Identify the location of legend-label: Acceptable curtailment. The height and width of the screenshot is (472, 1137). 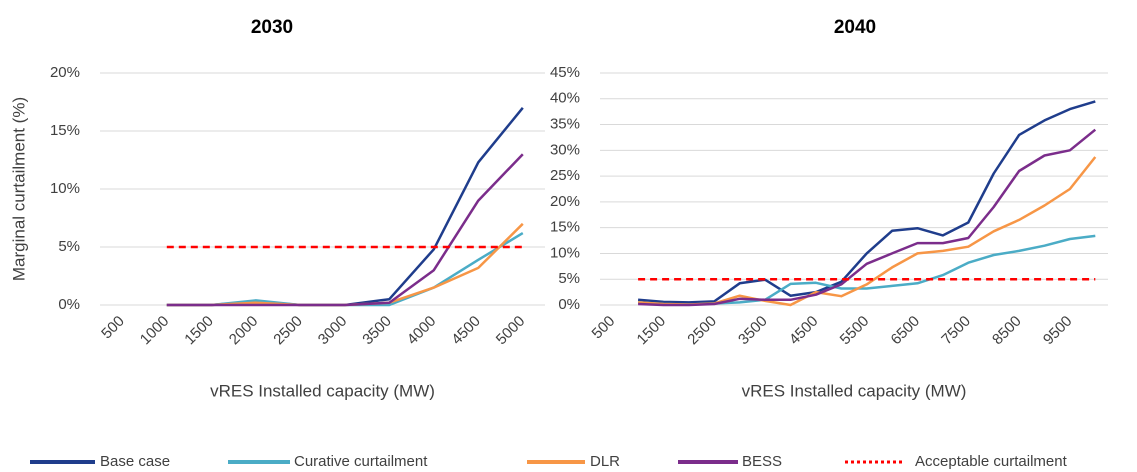
(991, 461).